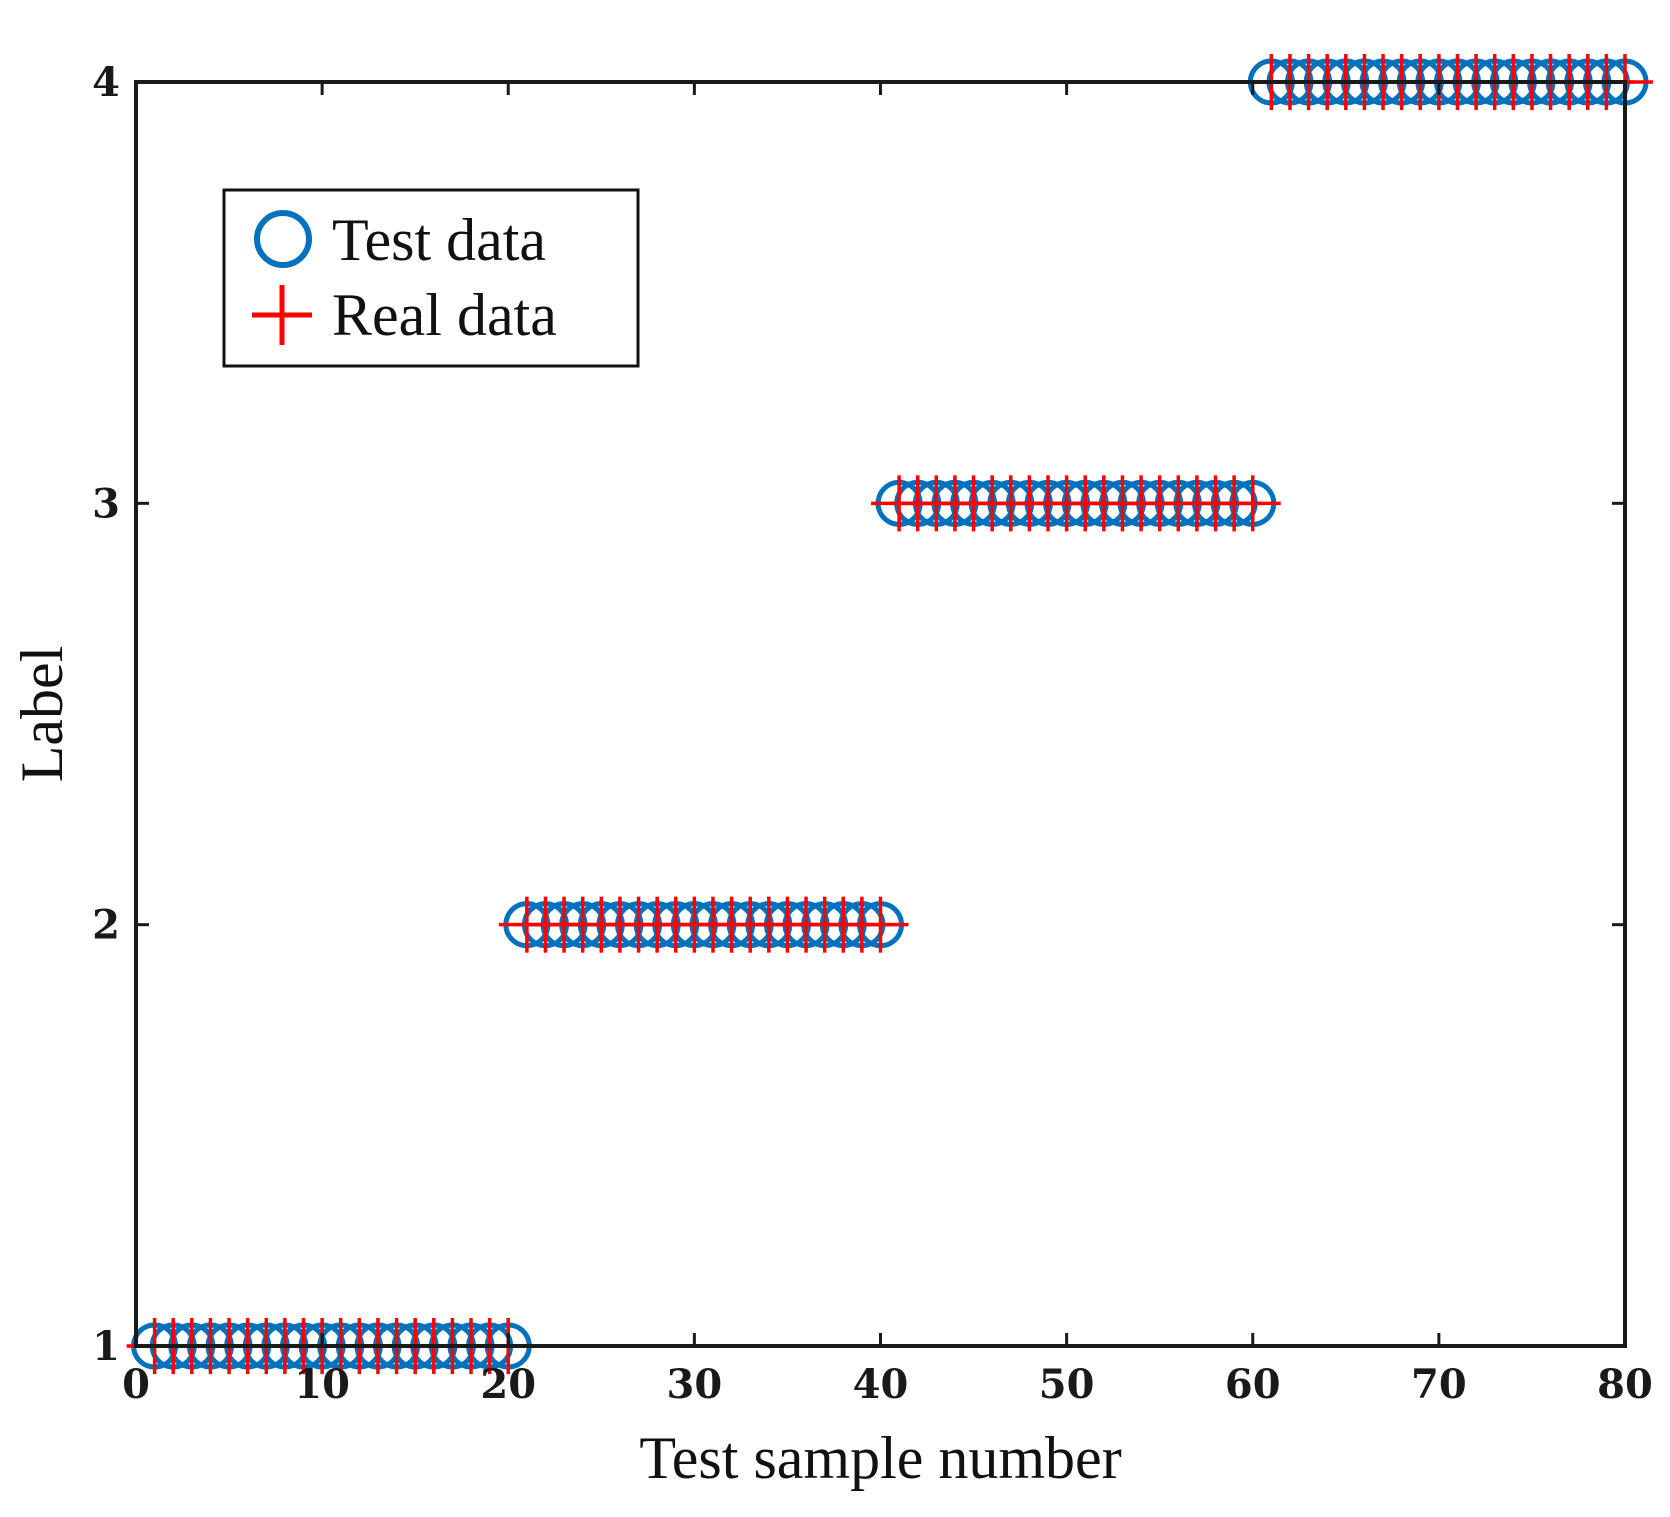  What do you see at coordinates (106, 82) in the screenshot?
I see `y-tick-label: 4` at bounding box center [106, 82].